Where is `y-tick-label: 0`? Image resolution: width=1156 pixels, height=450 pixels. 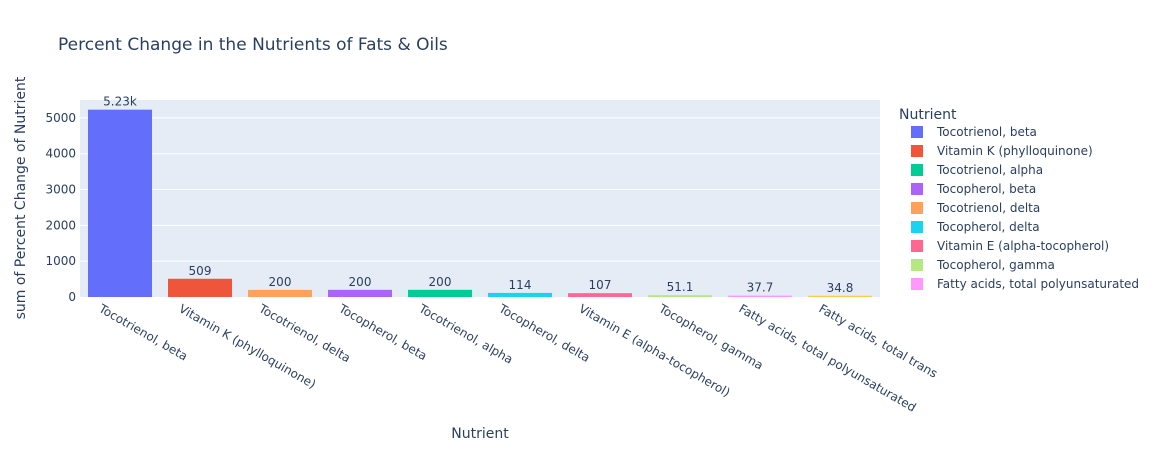
y-tick-label: 0 is located at coordinates (72, 297).